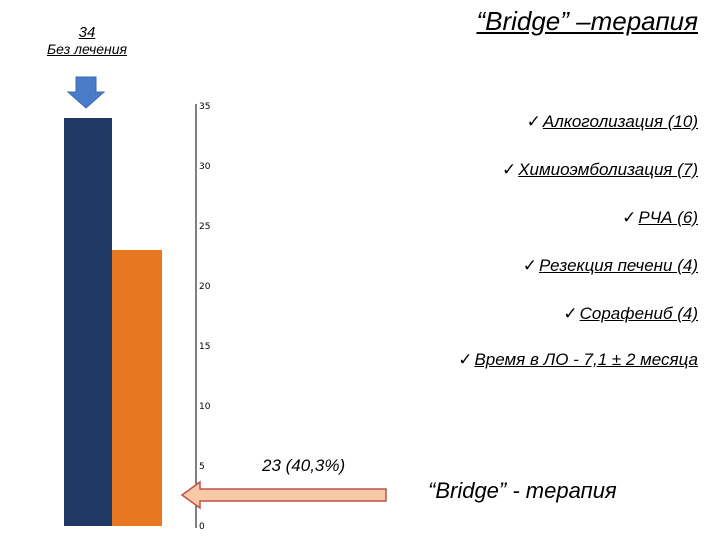  I want to click on y-tick-label: 35, so click(204, 107).